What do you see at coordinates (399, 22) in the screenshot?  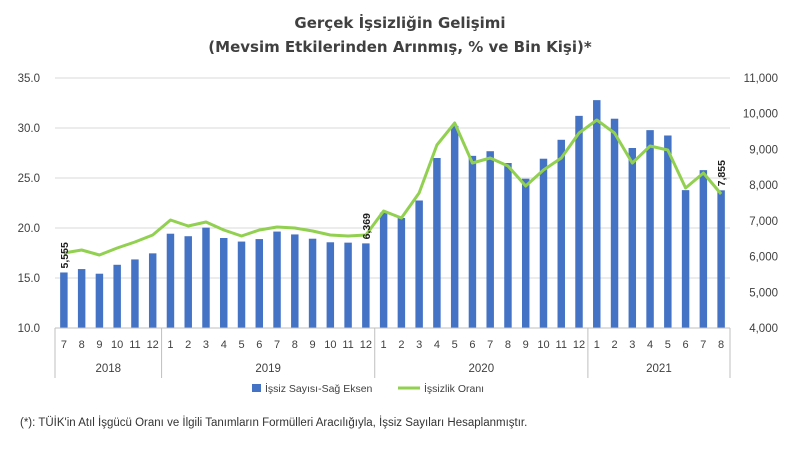 I see `chart-title: Gerçek İşsizliğin Gelişimi` at bounding box center [399, 22].